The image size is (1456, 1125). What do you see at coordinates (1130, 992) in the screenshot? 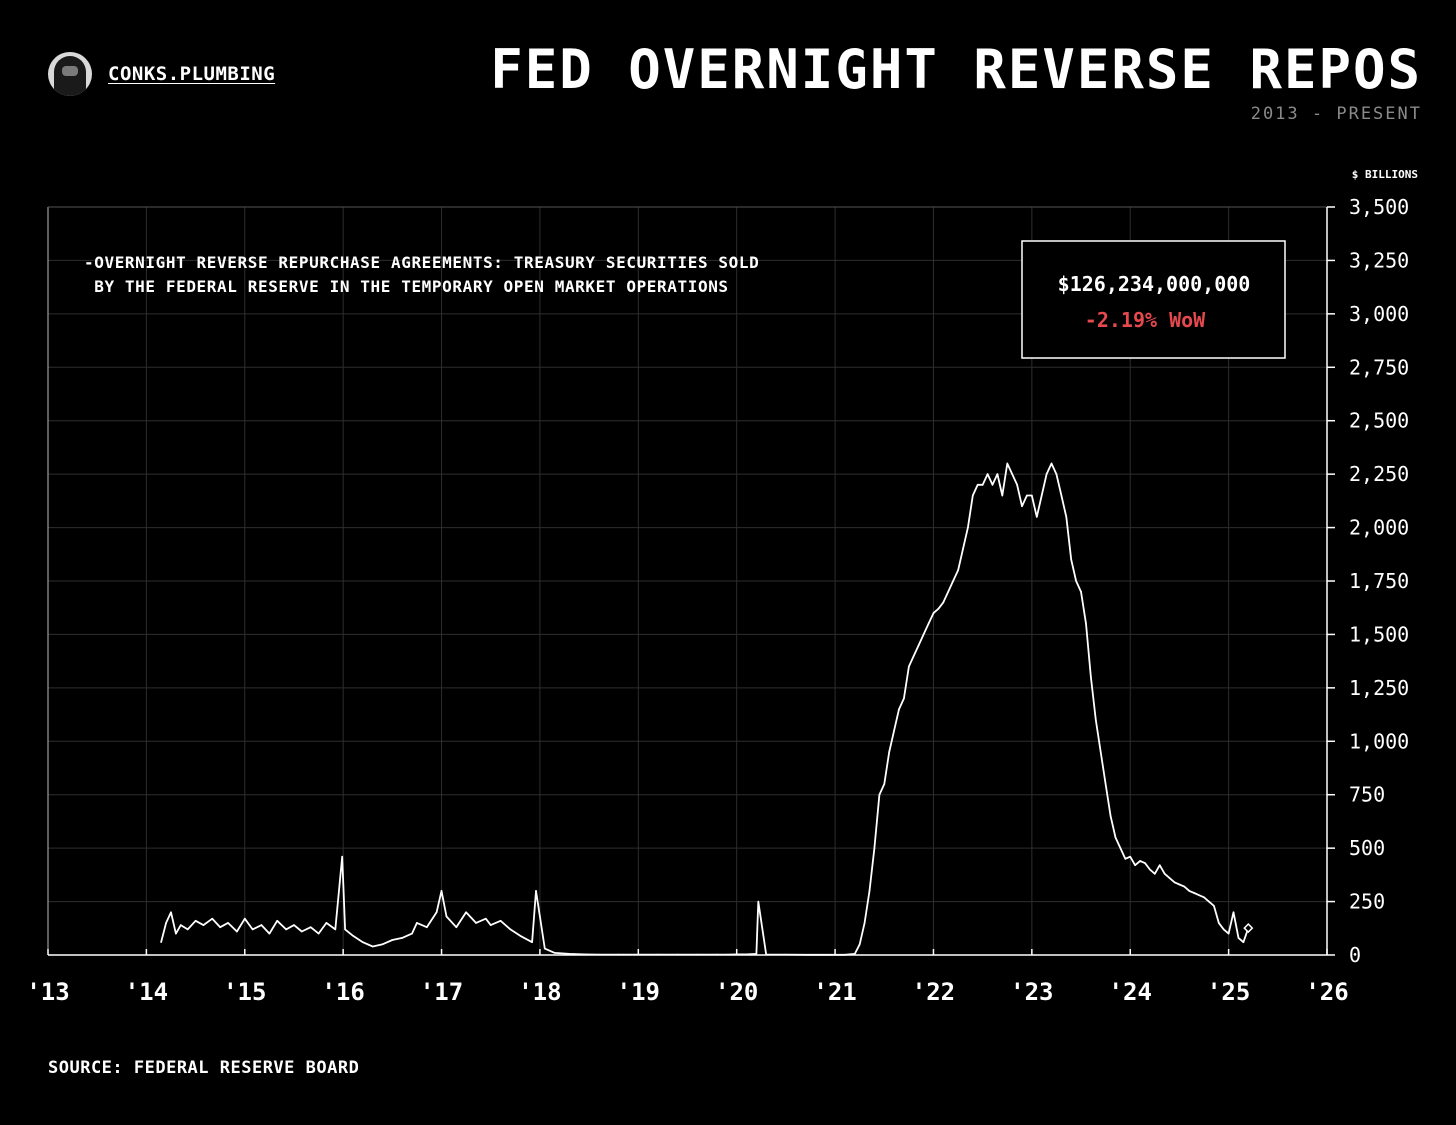
I see `x-tick-label-11: '24` at bounding box center [1130, 992].